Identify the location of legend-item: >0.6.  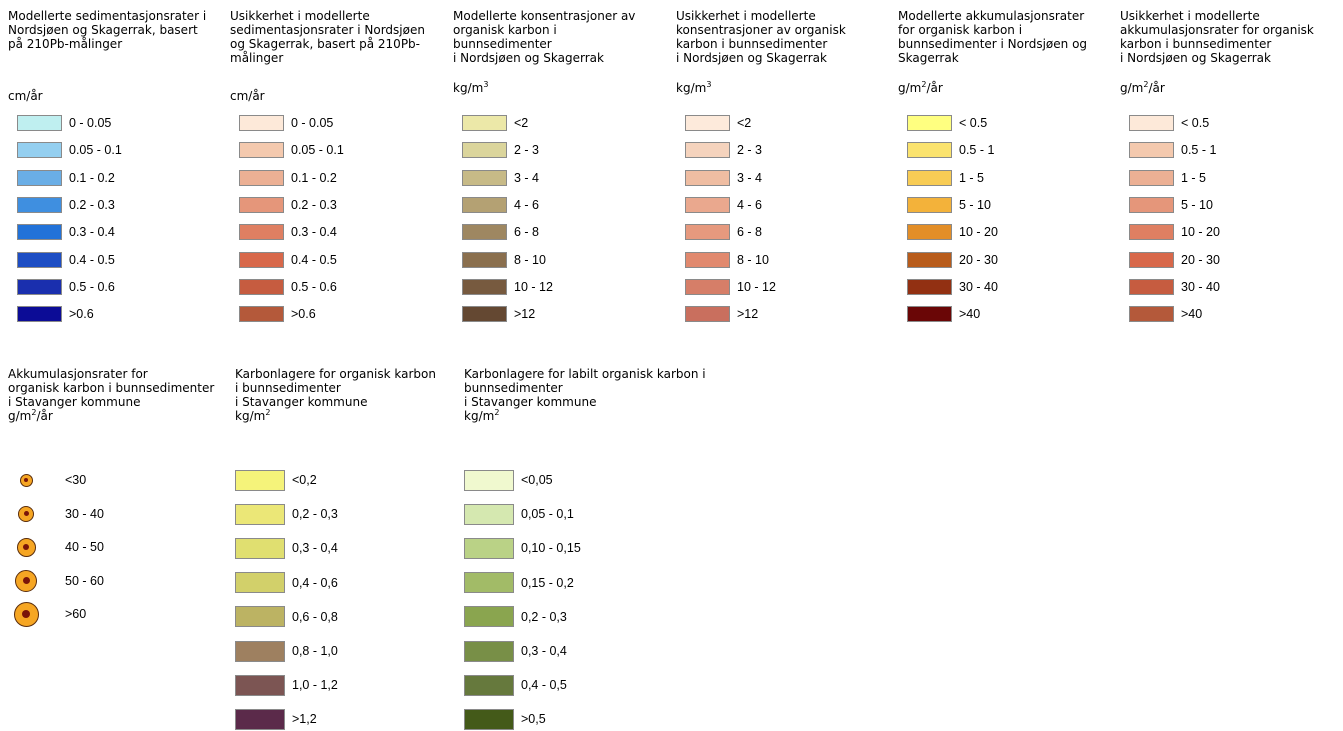
(55, 314).